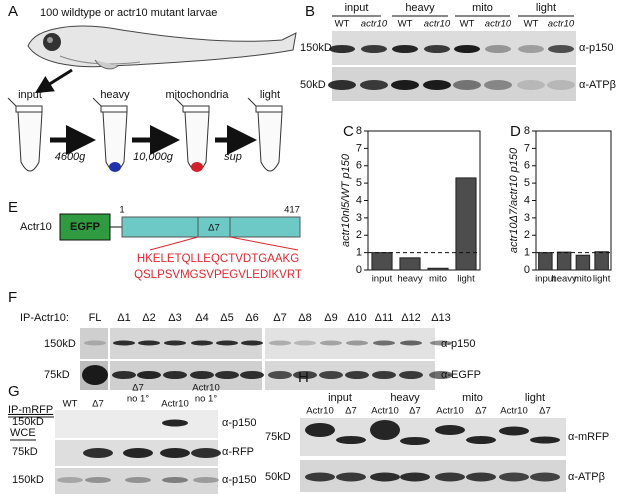 The width and height of the screenshot is (617, 494). I want to click on antibody-label: α-mRFP, so click(588, 437).